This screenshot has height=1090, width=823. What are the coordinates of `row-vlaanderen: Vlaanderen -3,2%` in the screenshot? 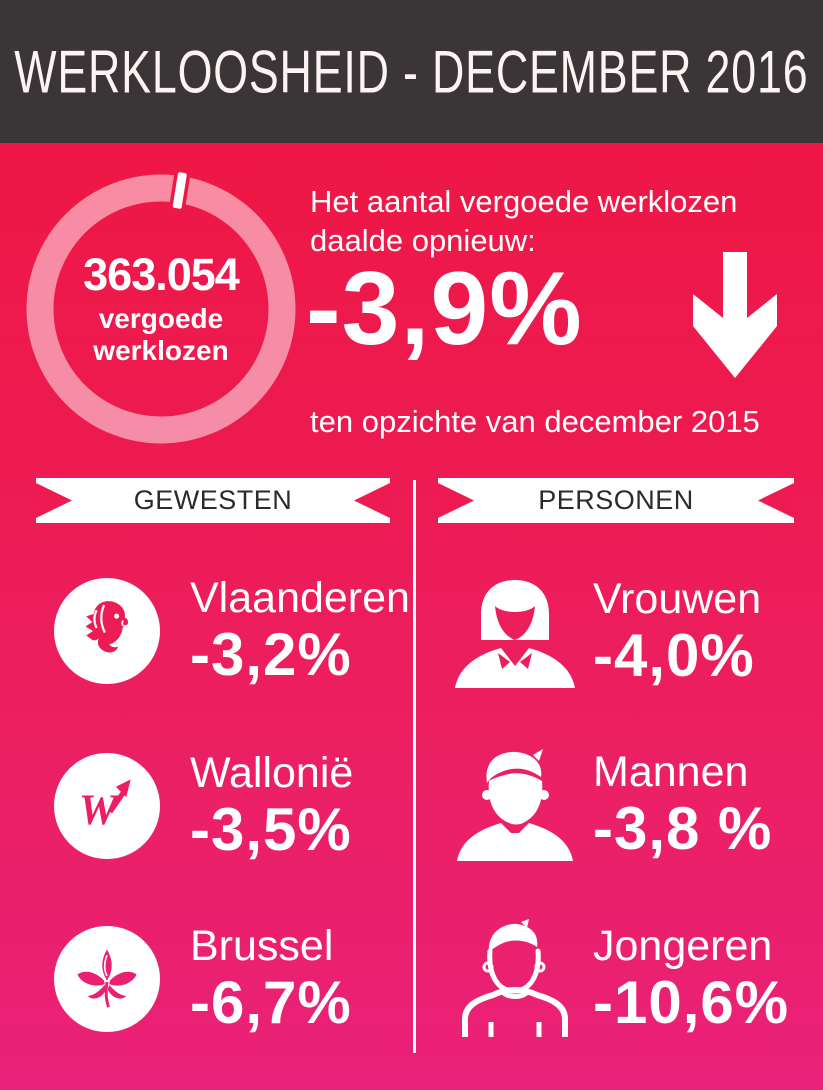 It's located at (232, 631).